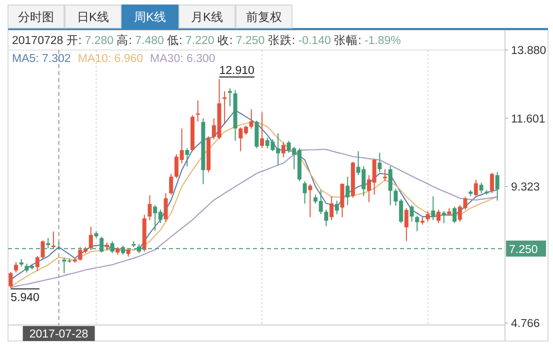 The height and width of the screenshot is (344, 553). Describe the element at coordinates (523, 250) in the screenshot. I see `ref-line-label: 7.250` at that location.